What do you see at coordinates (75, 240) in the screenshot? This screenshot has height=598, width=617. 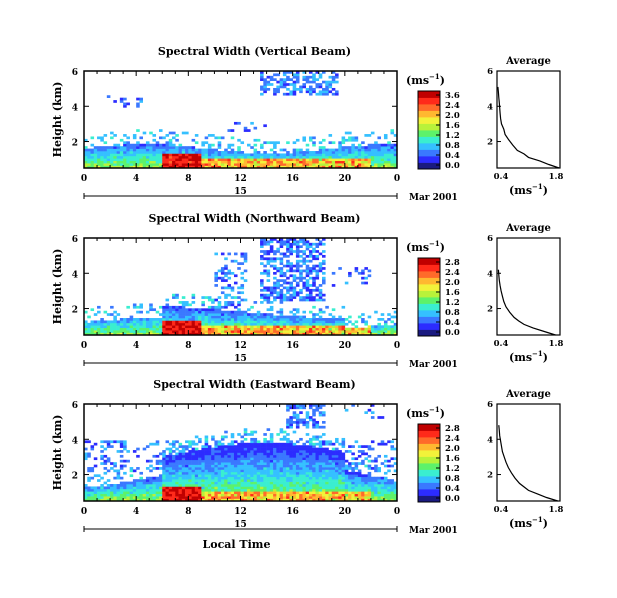 I see `y-tick-label: 6` at bounding box center [75, 240].